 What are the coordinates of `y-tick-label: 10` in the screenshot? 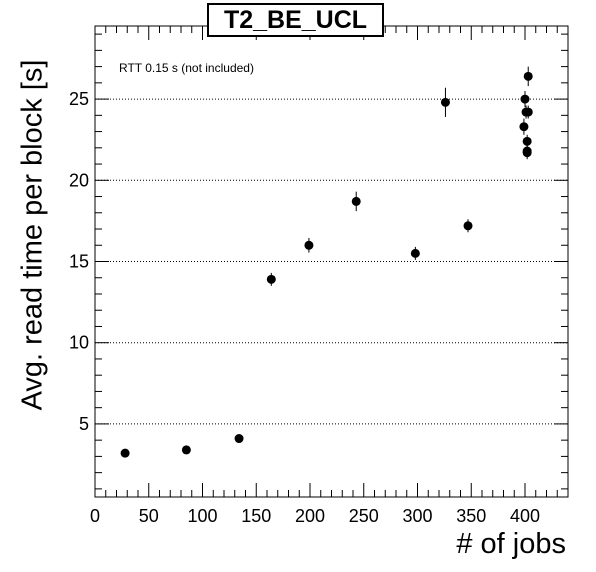 It's located at (79, 343).